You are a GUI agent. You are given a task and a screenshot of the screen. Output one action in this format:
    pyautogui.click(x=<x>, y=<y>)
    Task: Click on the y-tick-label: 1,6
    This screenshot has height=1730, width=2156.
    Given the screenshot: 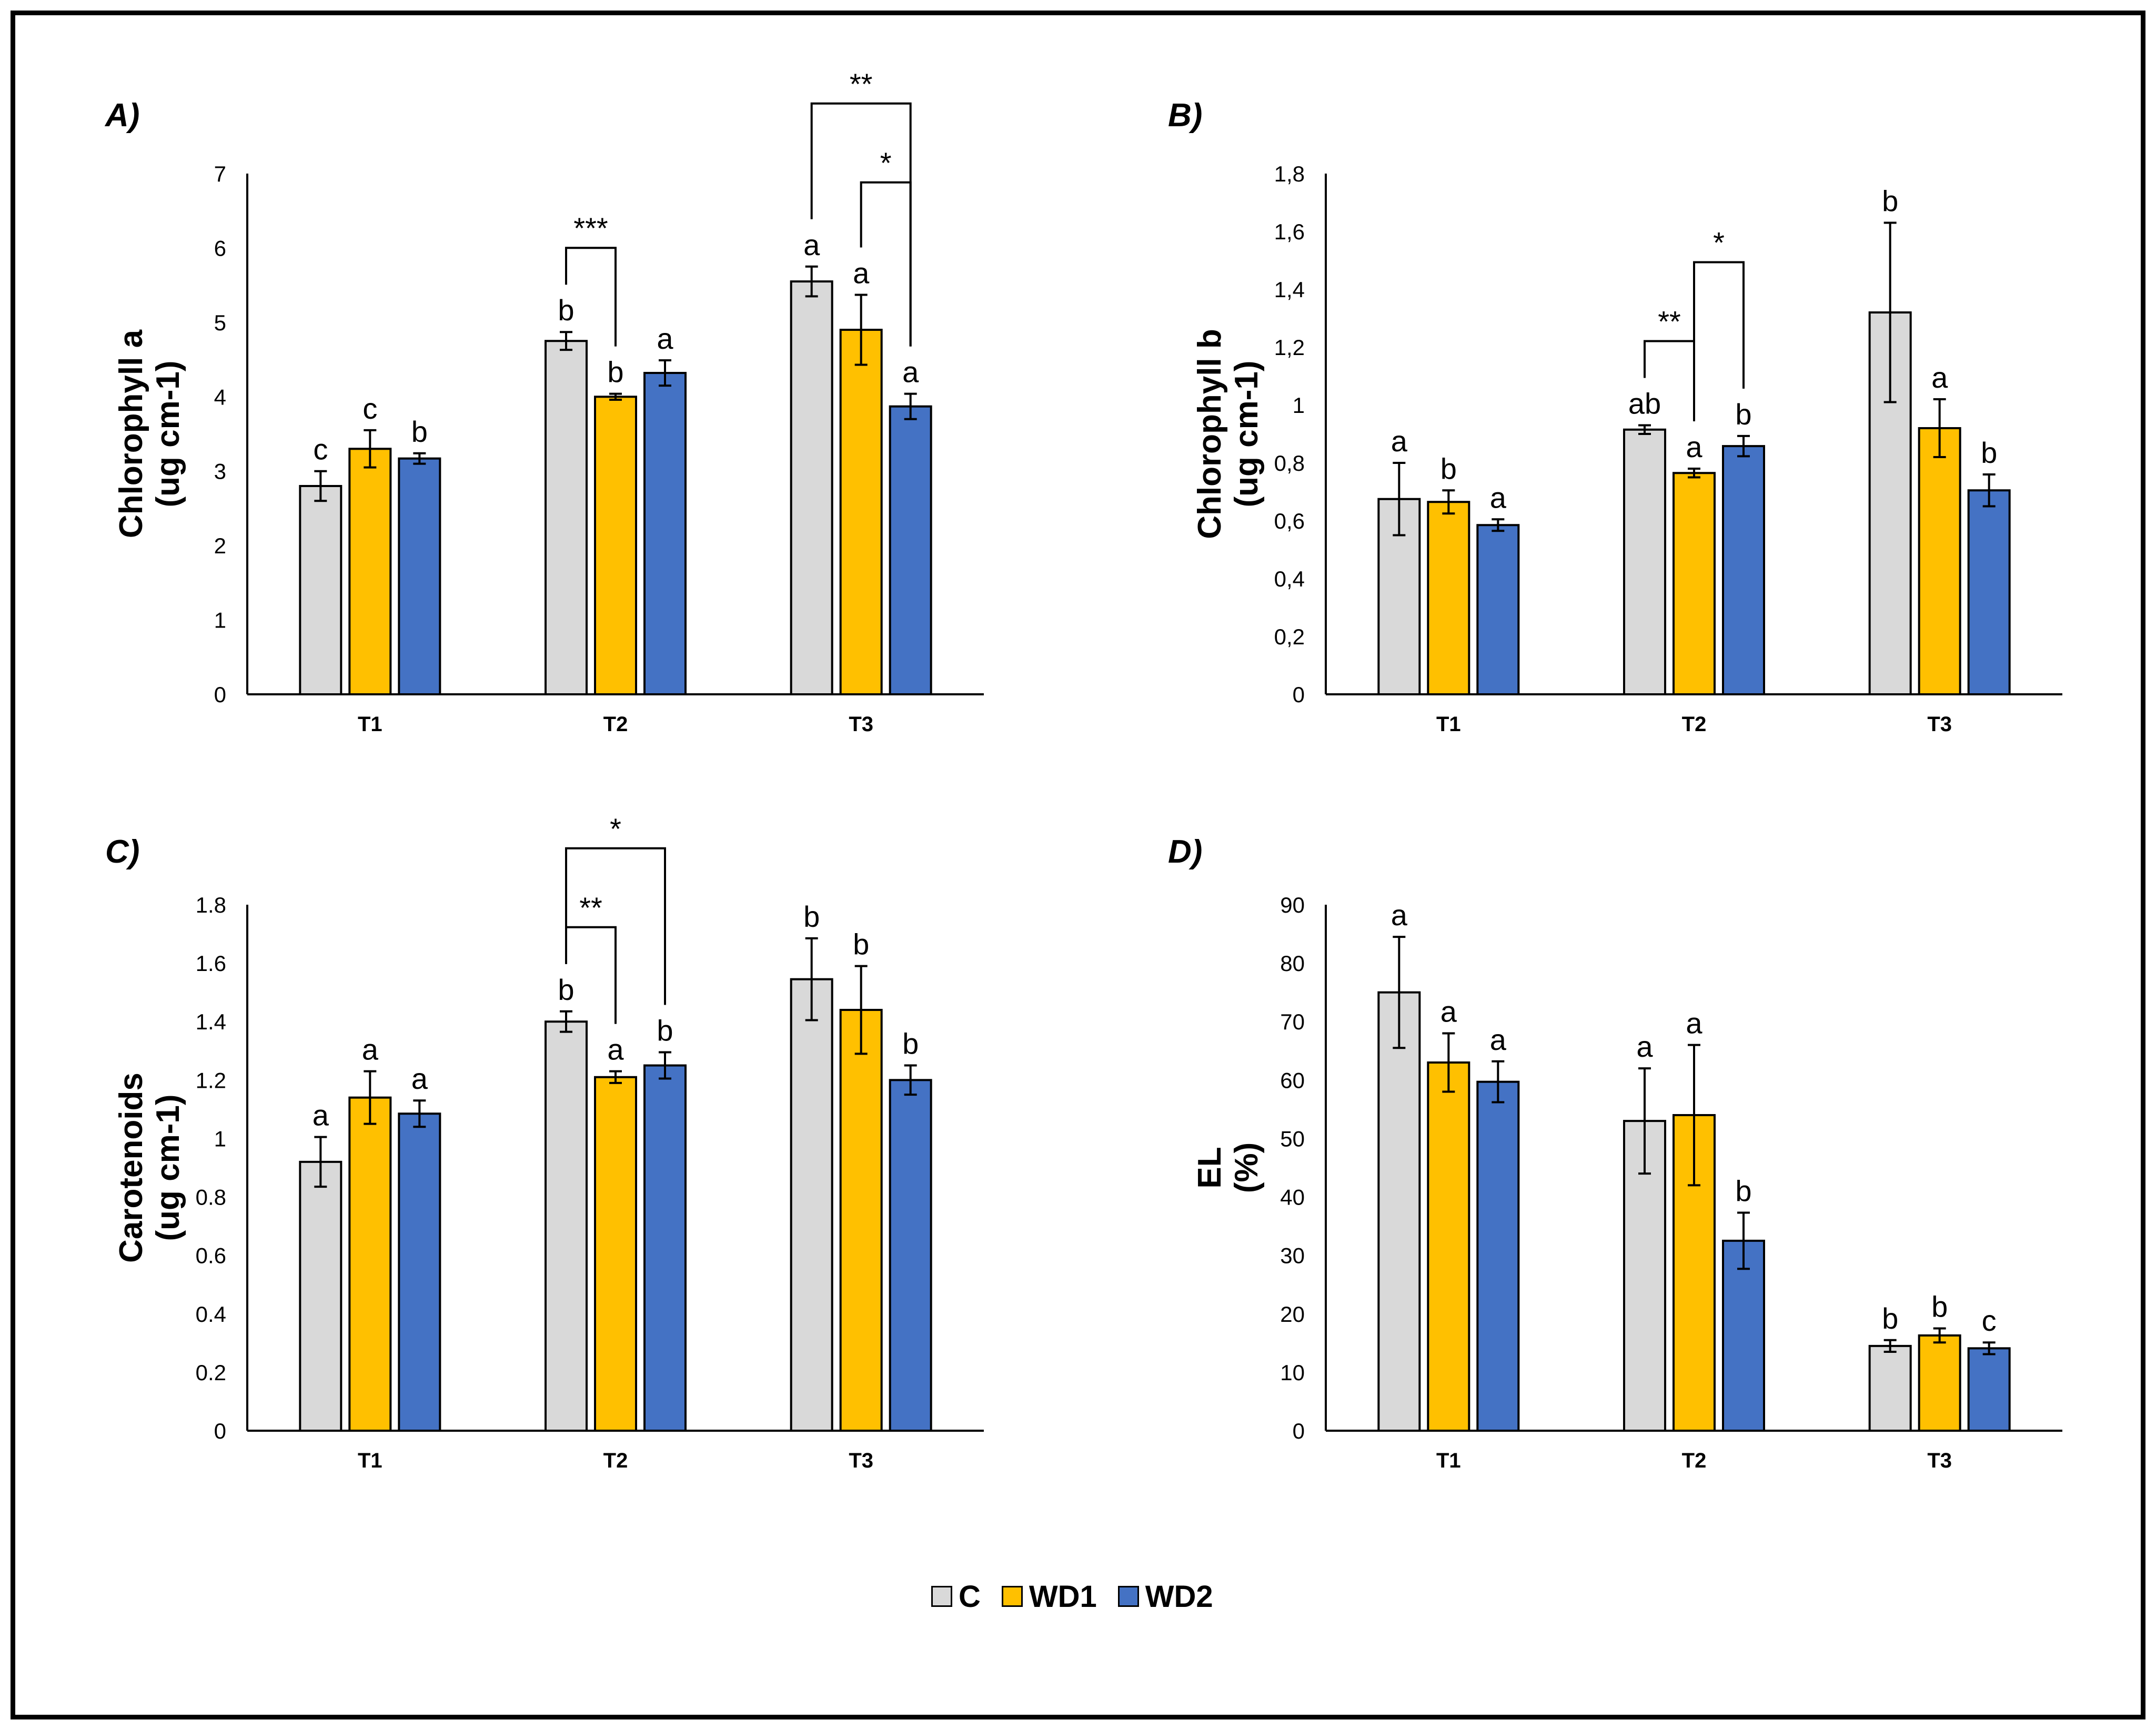 What is the action you would take?
    pyautogui.click(x=1289, y=231)
    